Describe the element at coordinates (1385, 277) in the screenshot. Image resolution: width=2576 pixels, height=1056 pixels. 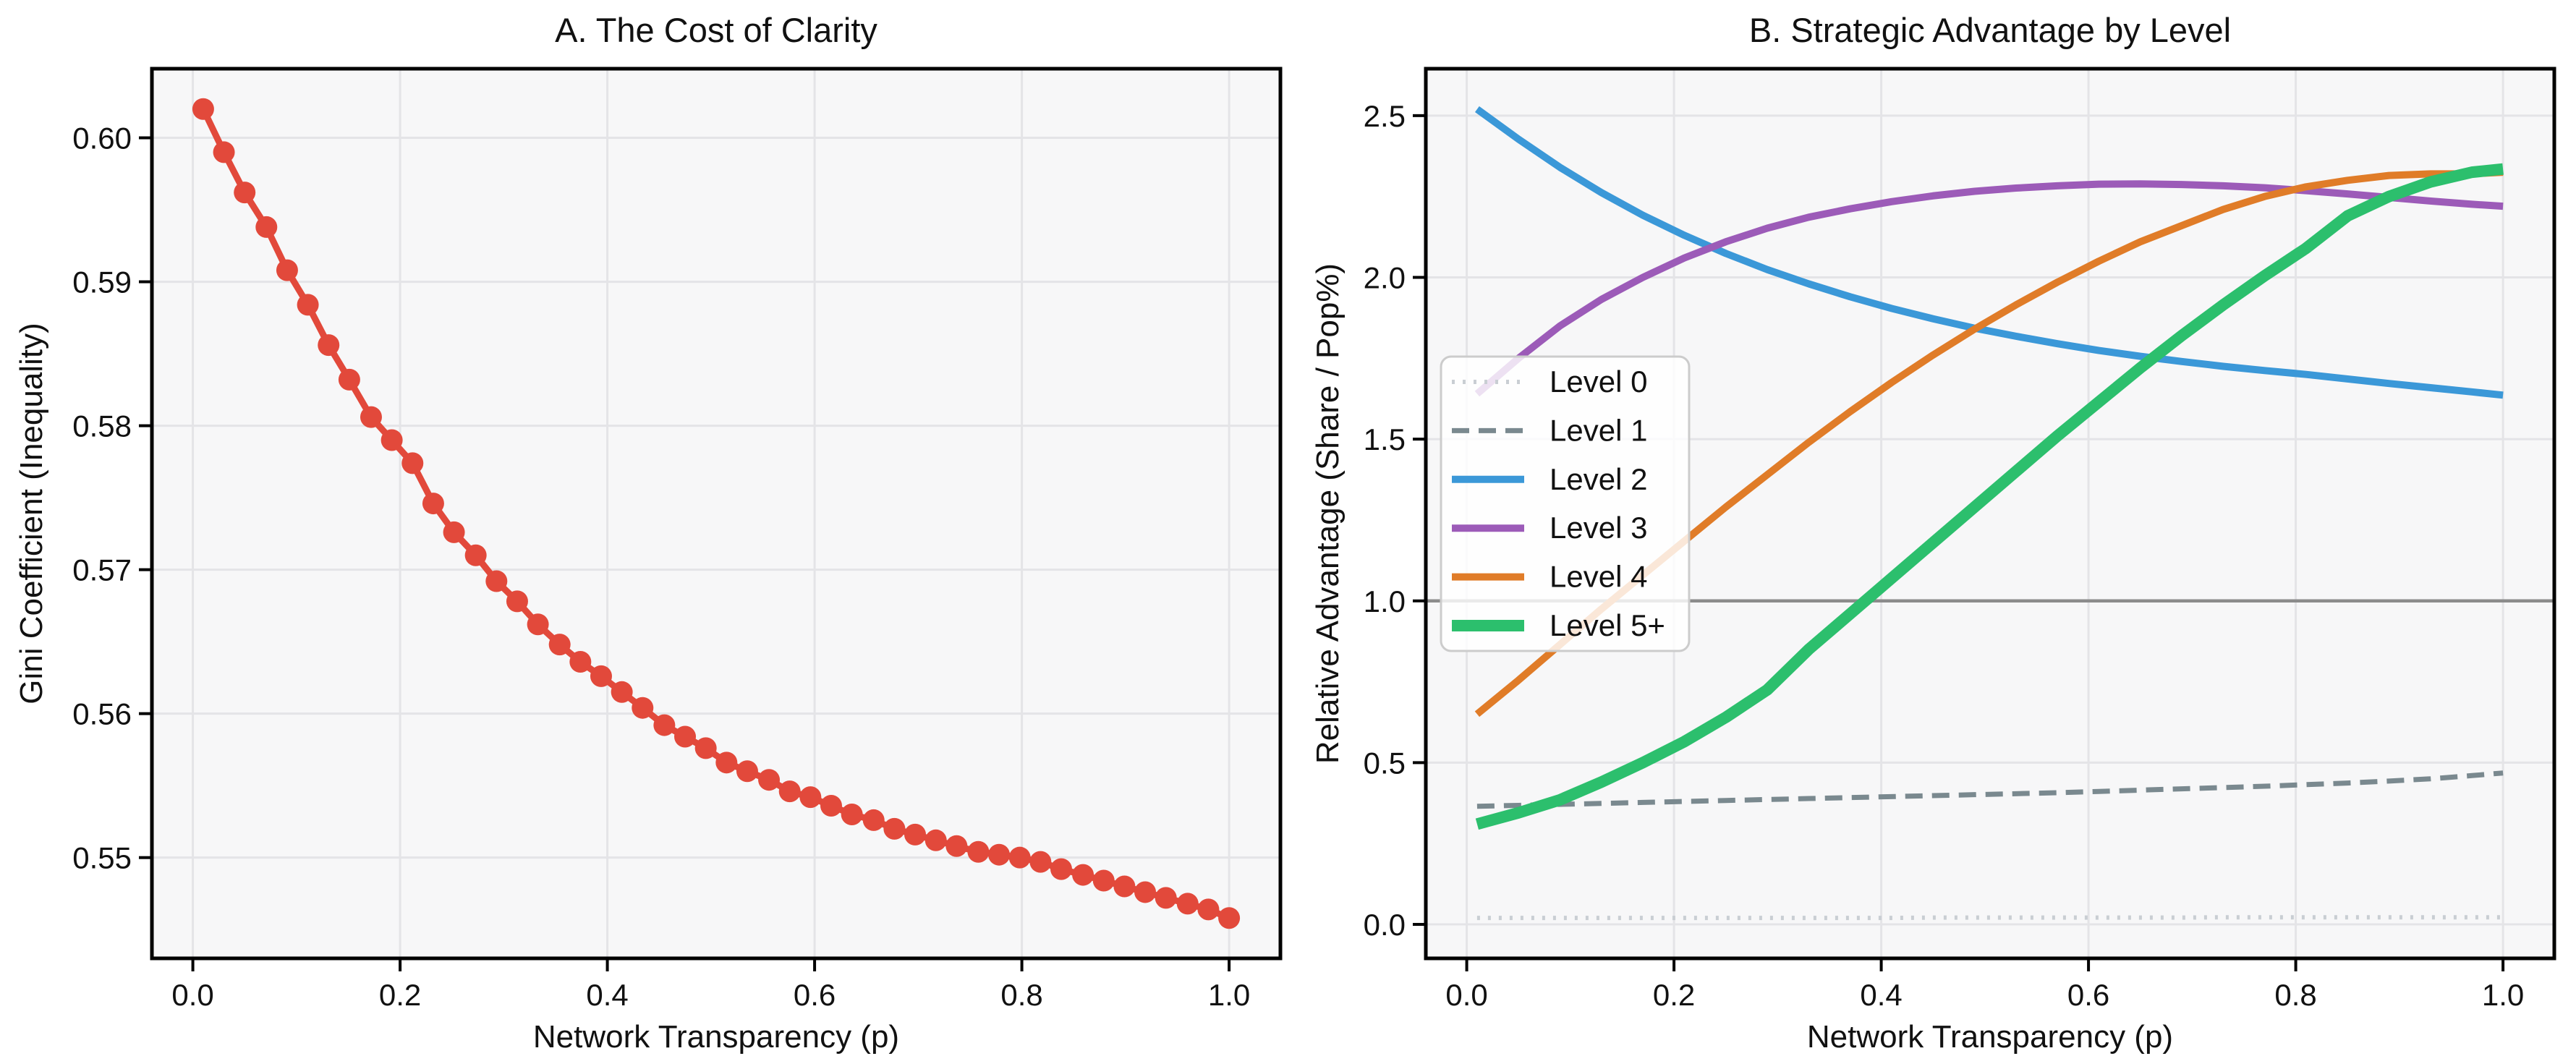
I see `y-tick-label: 2.0` at that location.